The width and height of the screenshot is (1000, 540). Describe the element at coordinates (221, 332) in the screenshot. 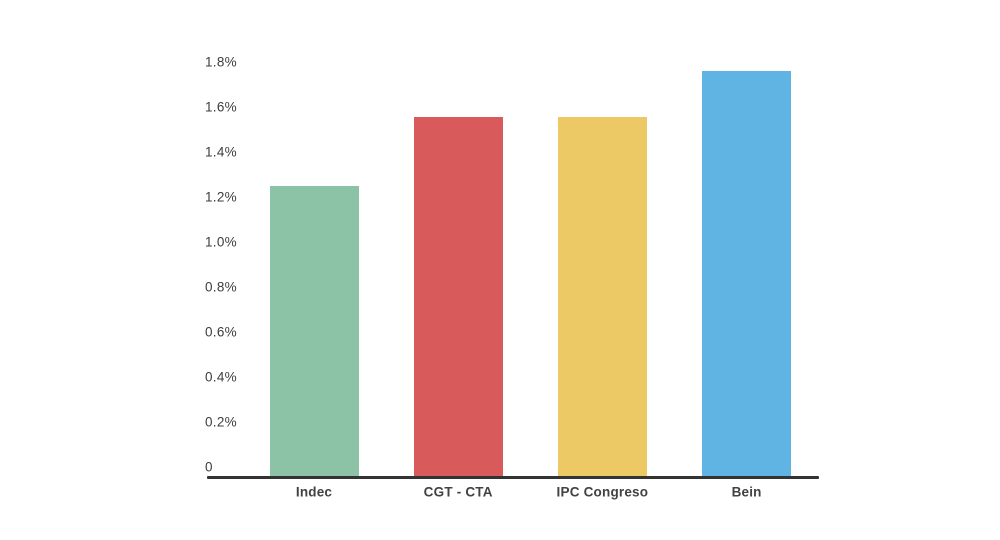

I see `y-tick-label: 0.6%` at that location.